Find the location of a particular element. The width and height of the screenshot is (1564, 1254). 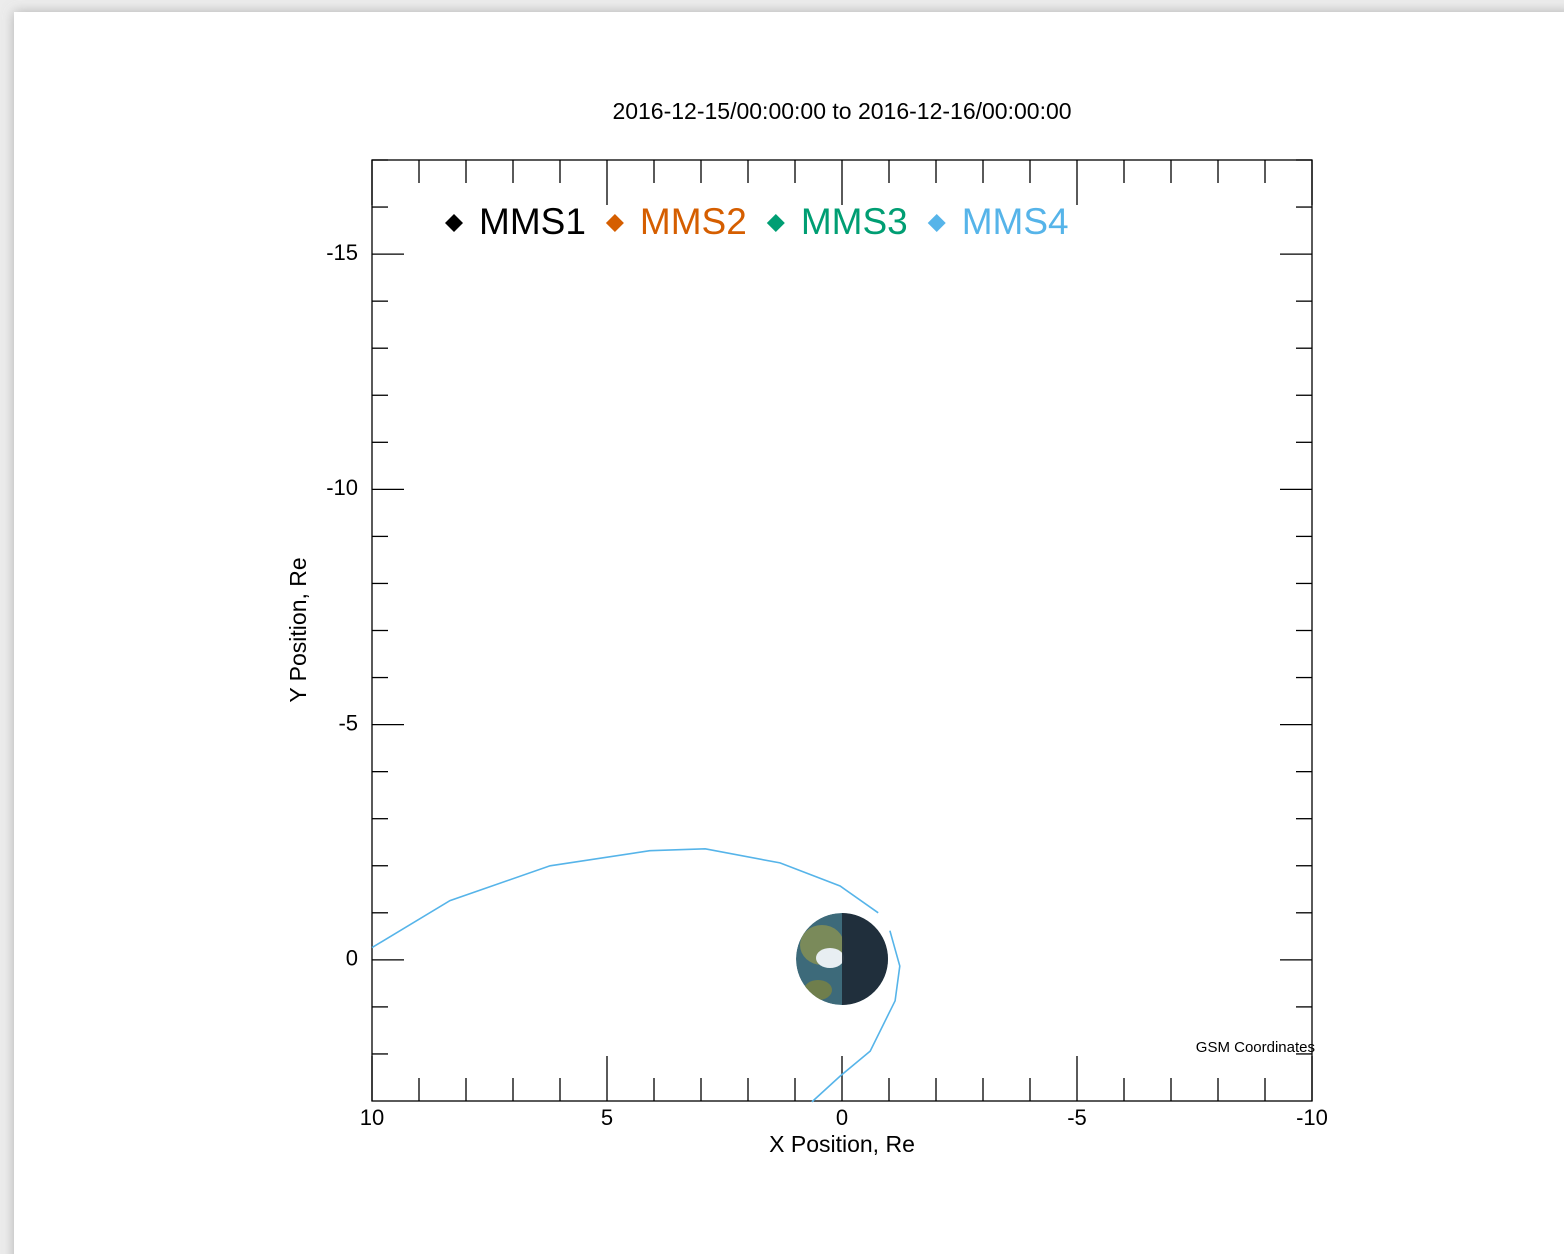

y-tick-label: -10 is located at coordinates (342, 487).